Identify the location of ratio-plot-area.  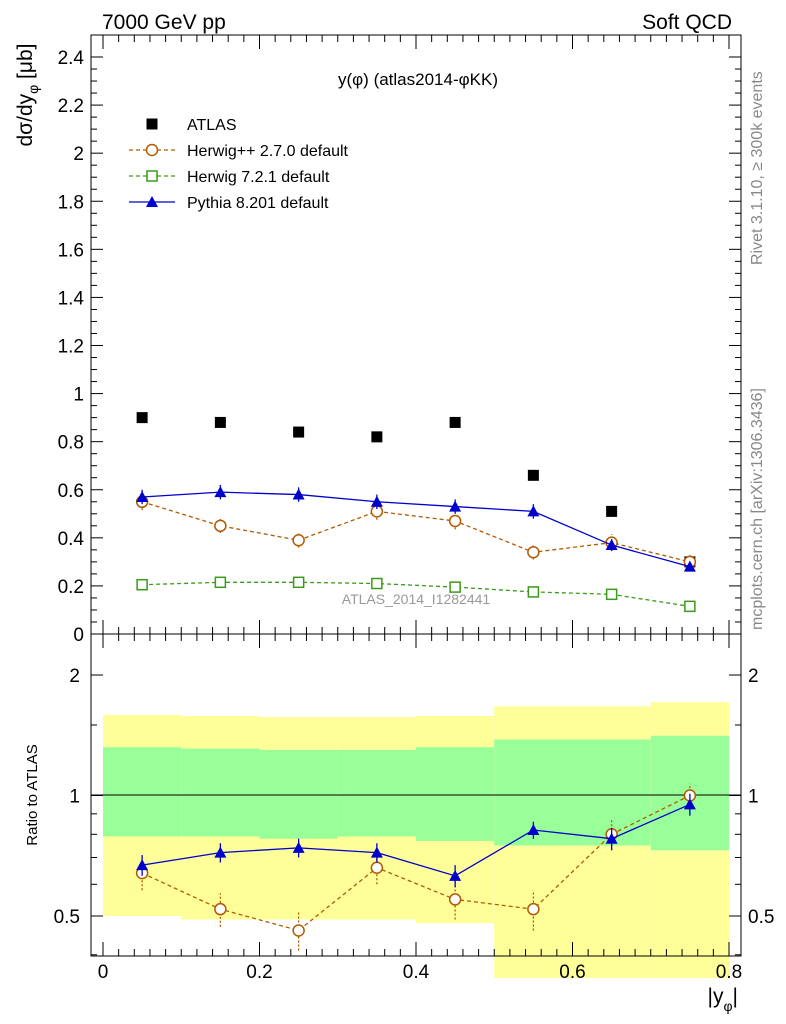
(416, 867).